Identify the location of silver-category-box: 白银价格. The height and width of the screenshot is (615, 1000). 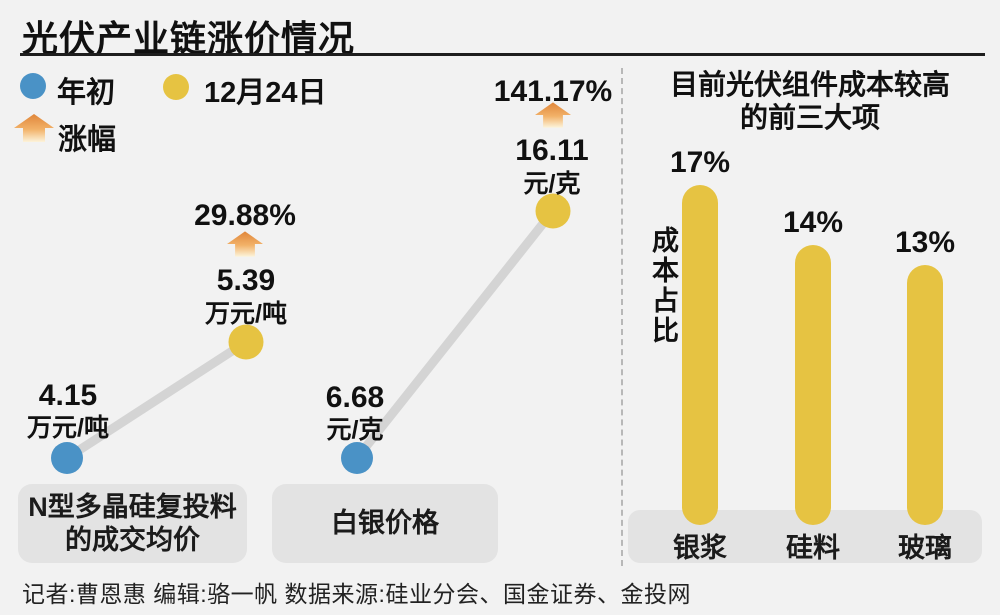
(385, 523).